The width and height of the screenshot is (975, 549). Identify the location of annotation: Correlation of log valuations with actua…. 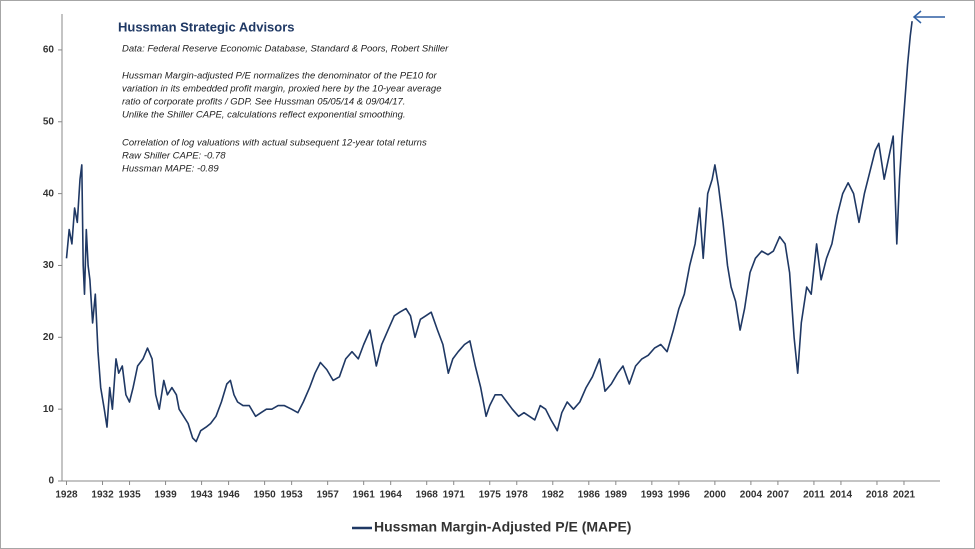
(274, 143).